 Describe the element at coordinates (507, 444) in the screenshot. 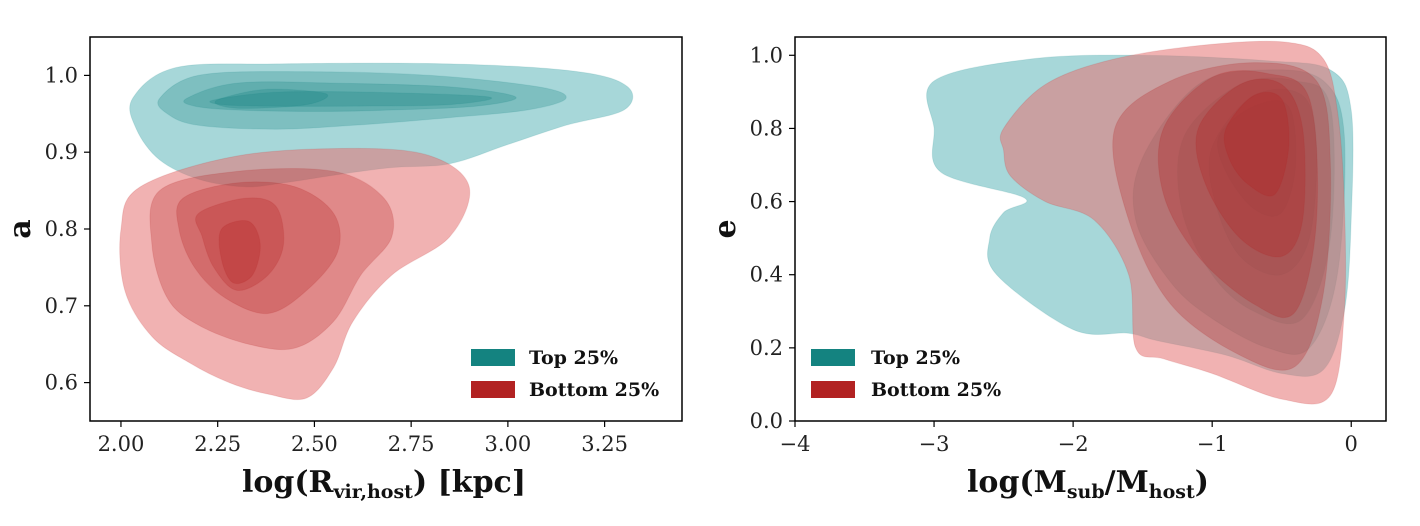

I see `x-tick-label: 3.00` at that location.